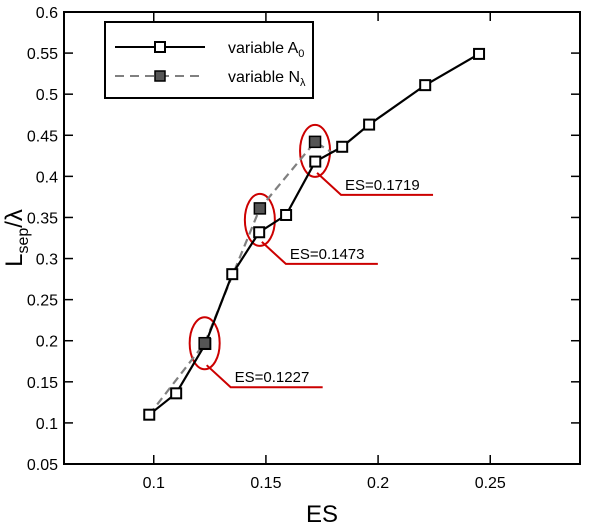 The image size is (598, 532). I want to click on legend-label-variable-nlambda: variable Nλ, so click(267, 79).